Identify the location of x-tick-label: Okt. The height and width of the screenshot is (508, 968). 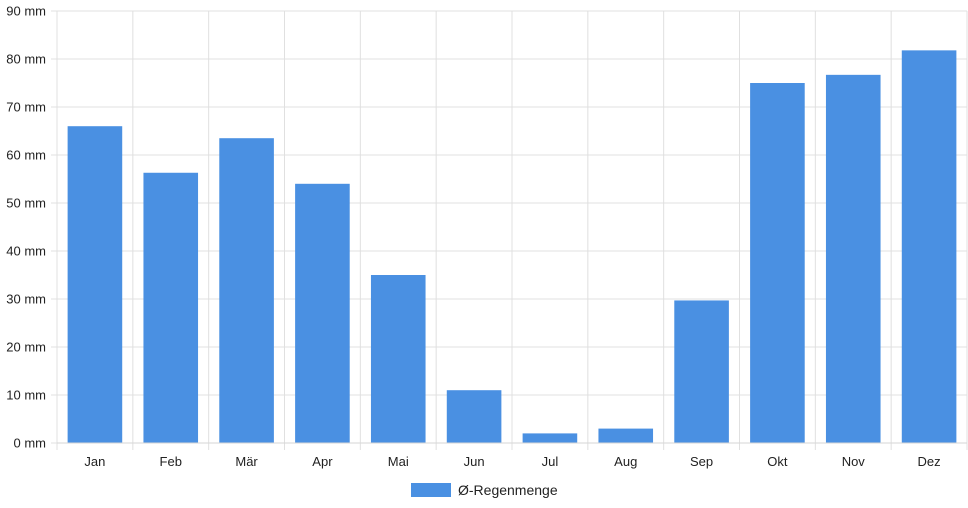
(777, 461).